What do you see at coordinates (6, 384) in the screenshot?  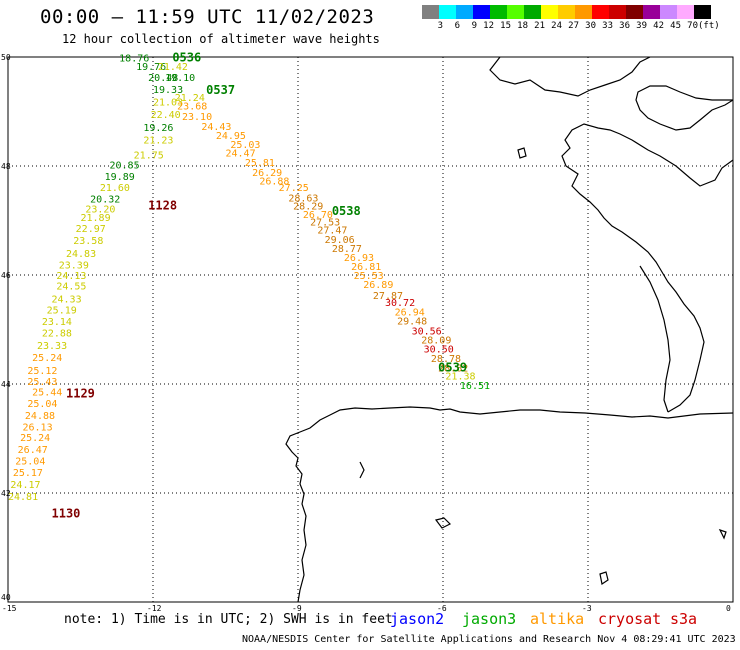 I see `latitude-label: 44` at bounding box center [6, 384].